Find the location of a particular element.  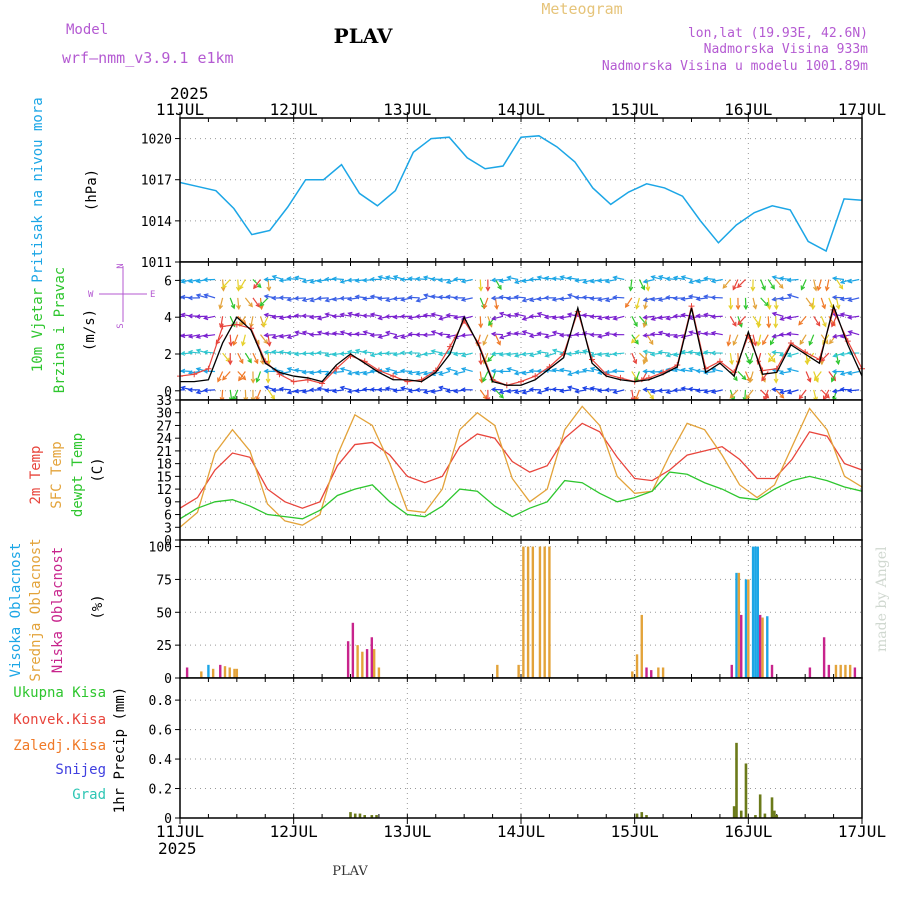

compass-icon: N W E S is located at coordinates (121, 295).